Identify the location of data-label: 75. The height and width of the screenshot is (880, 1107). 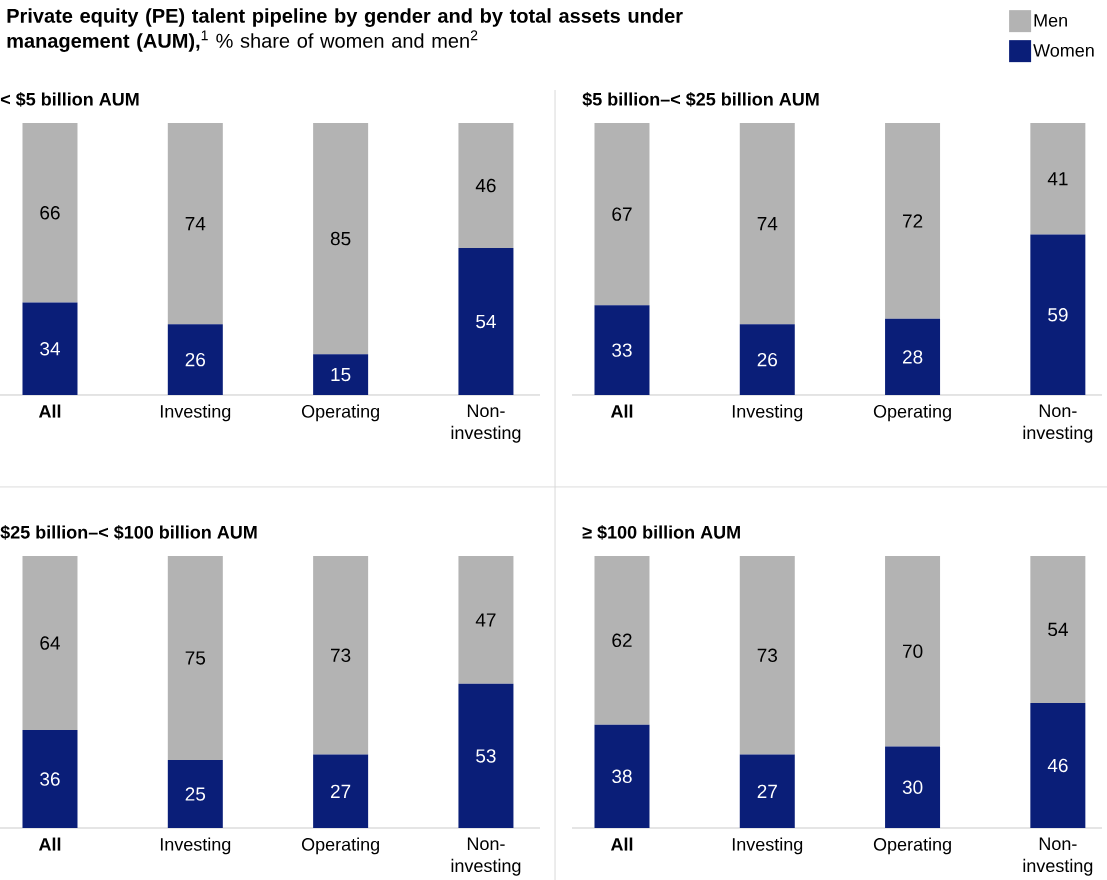
(195, 658).